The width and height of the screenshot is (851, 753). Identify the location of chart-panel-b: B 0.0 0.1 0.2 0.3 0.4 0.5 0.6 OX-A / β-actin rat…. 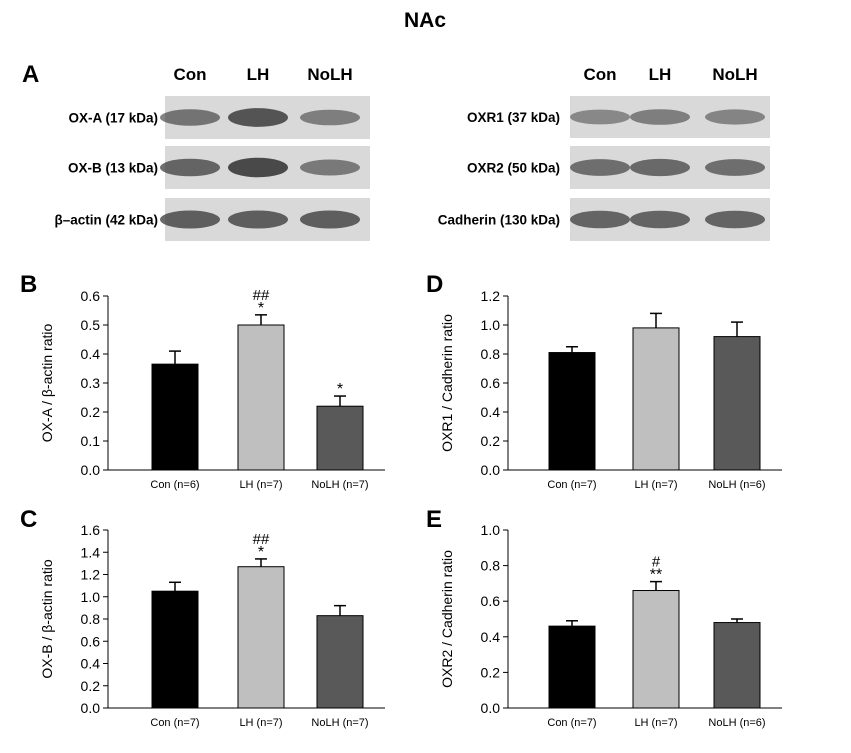
(202, 381).